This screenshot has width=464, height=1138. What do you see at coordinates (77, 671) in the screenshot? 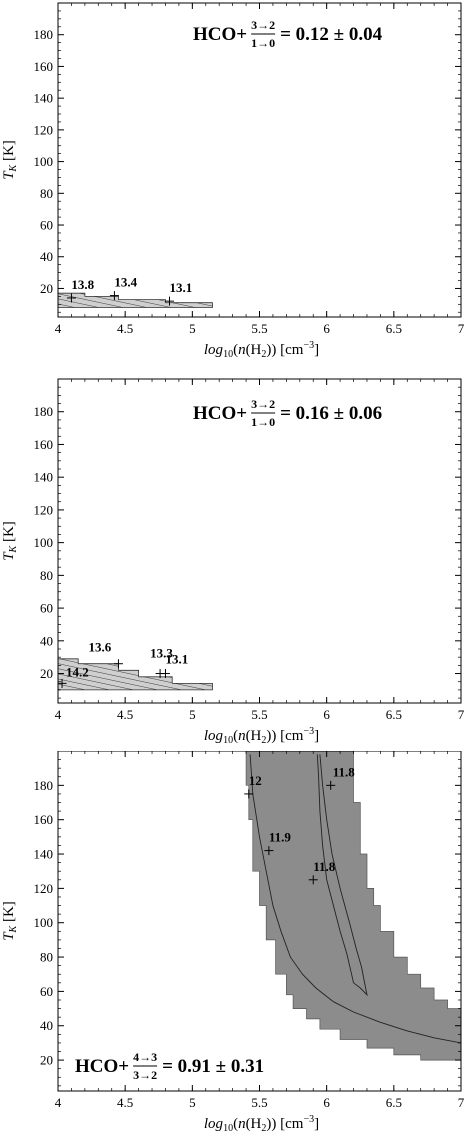
I see `marker-label: 14.2` at bounding box center [77, 671].